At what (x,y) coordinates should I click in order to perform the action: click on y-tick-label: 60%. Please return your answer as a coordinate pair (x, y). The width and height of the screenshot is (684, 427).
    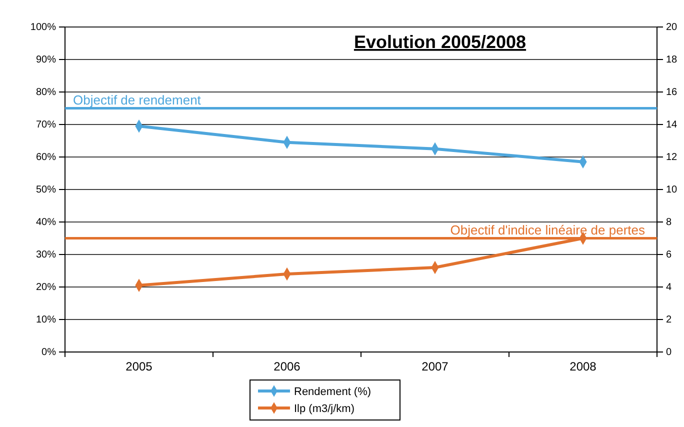
    Looking at the image, I should click on (46, 158).